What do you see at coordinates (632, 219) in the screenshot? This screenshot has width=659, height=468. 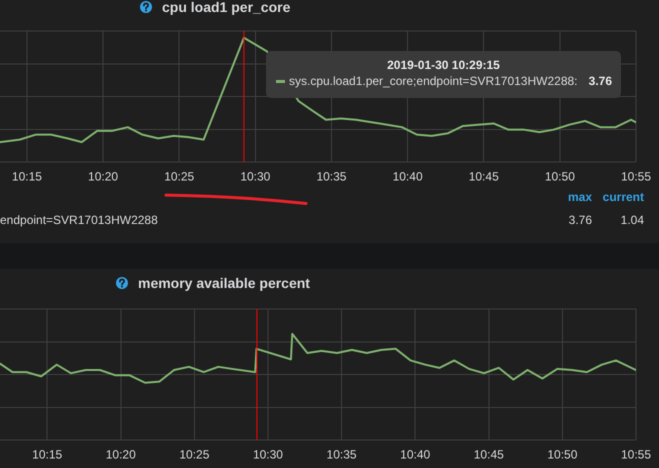 I see `text: 1.04` at bounding box center [632, 219].